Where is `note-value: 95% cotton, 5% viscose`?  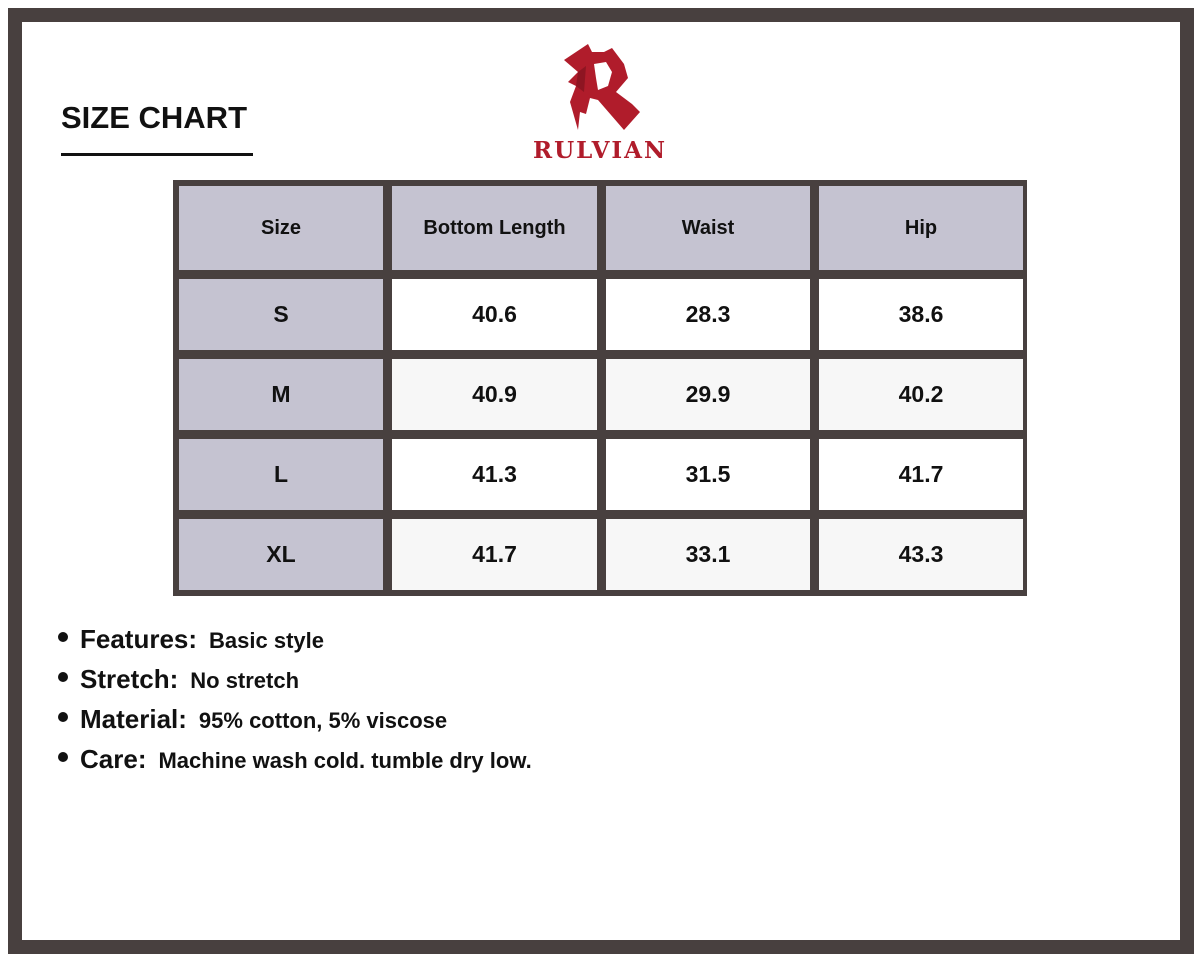 note-value: 95% cotton, 5% viscose is located at coordinates (323, 720).